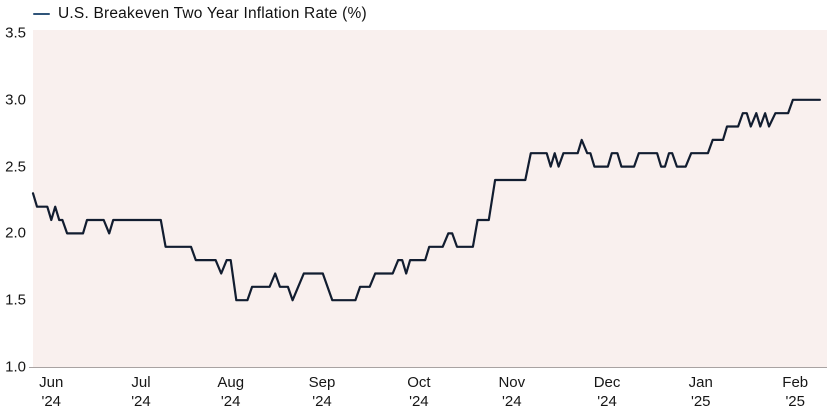 The image size is (827, 420). I want to click on x-axis-label: Jun '24, so click(51, 392).